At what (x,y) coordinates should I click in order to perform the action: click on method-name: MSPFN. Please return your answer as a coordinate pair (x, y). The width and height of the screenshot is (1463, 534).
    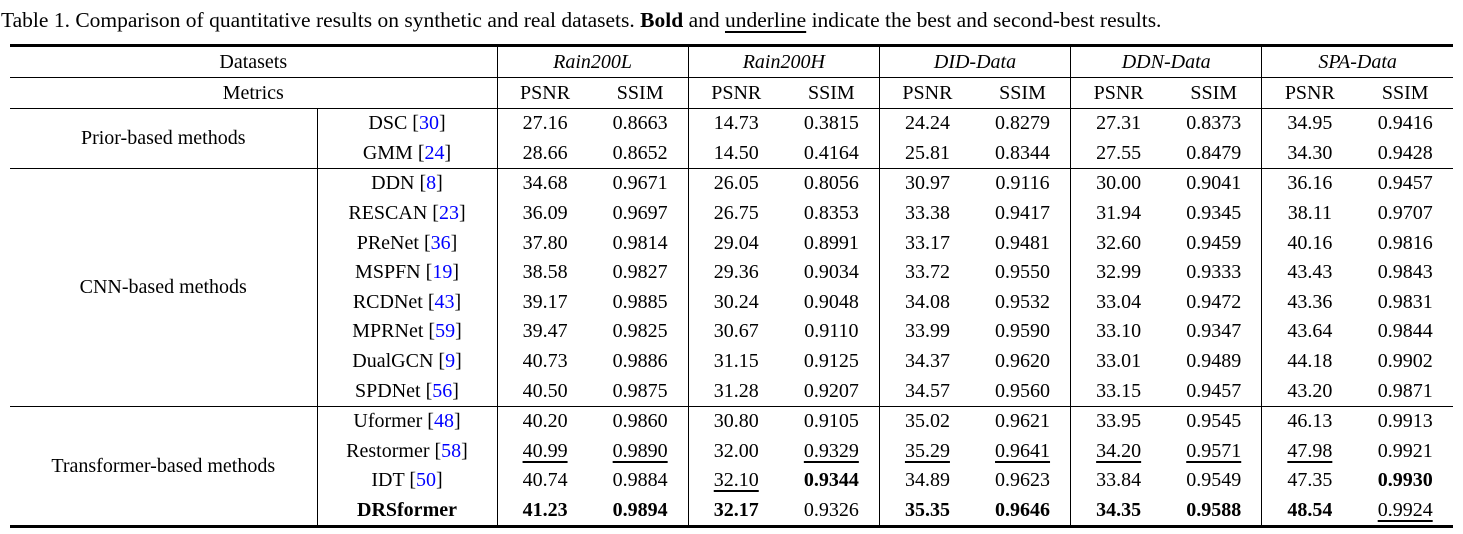
    Looking at the image, I should click on (388, 272).